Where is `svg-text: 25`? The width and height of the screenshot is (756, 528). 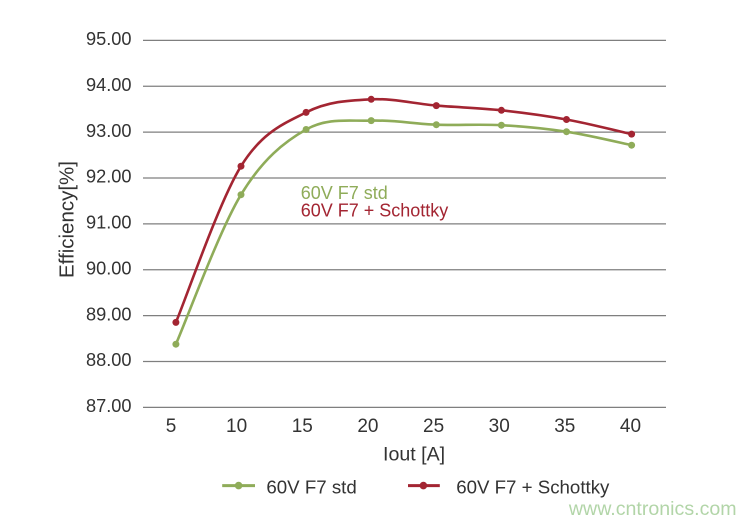
svg-text: 25 is located at coordinates (433, 426).